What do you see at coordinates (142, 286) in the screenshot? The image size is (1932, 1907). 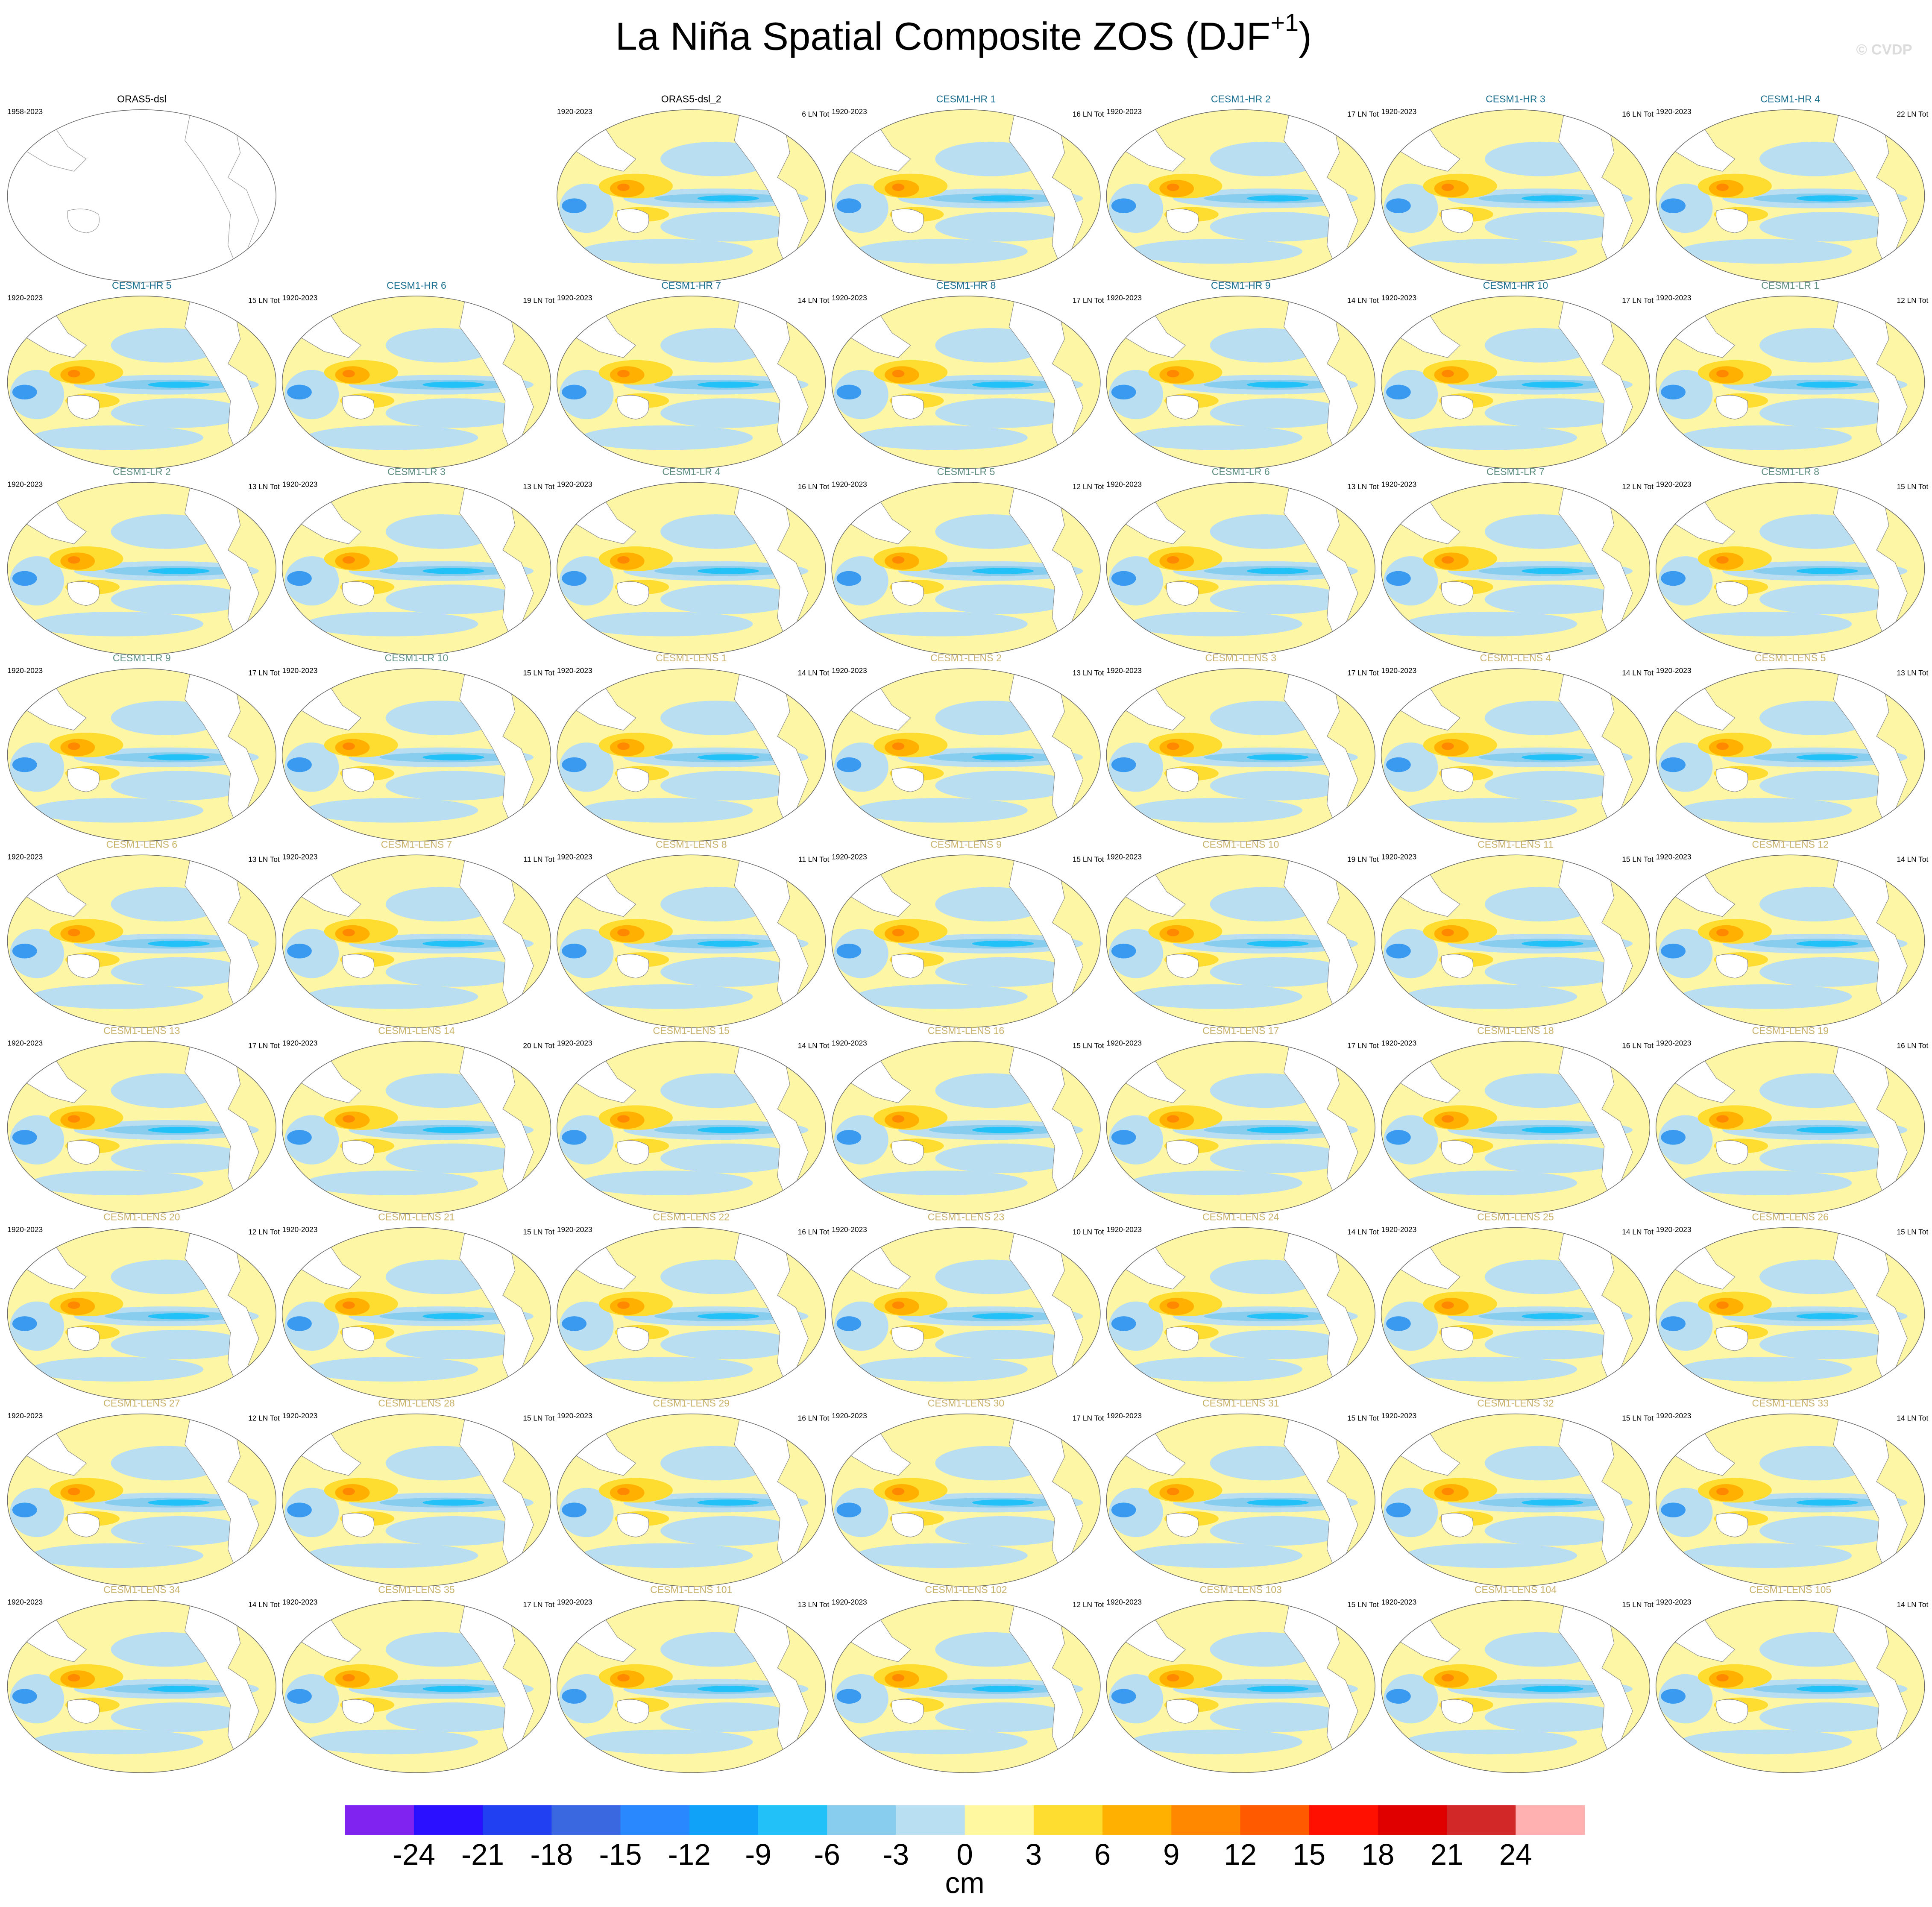 I see `panel-title: CESM1-HR 5` at bounding box center [142, 286].